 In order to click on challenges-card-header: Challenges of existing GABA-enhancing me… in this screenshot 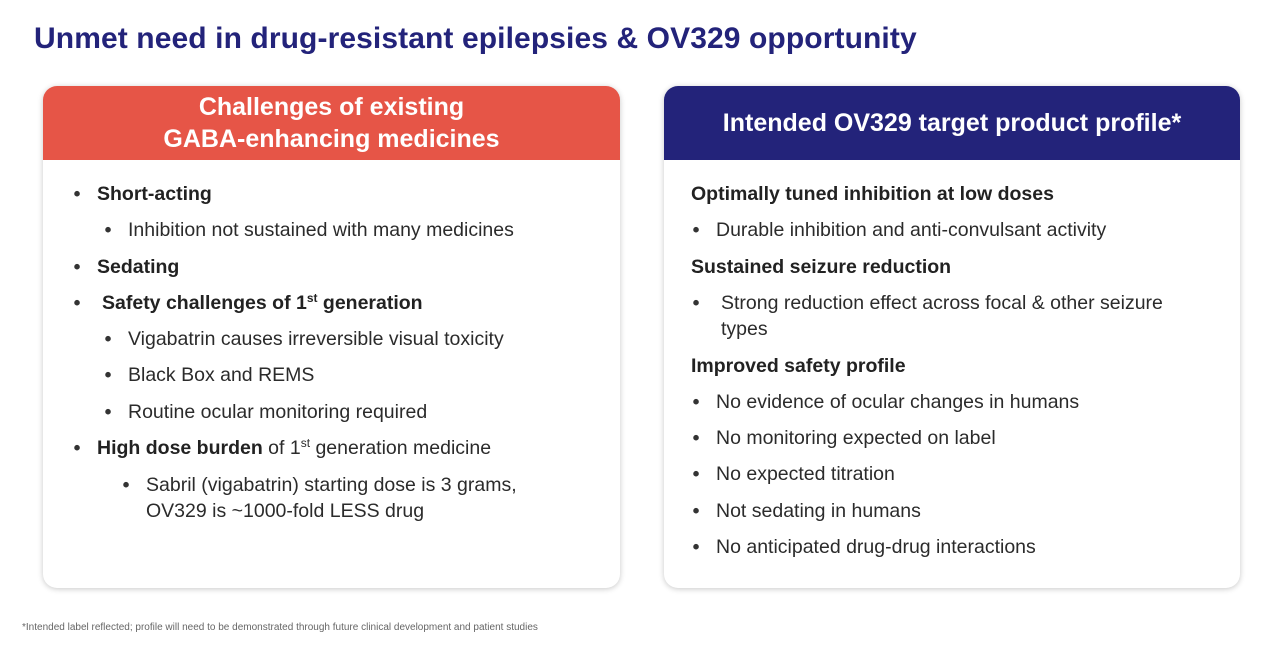, I will do `click(331, 123)`.